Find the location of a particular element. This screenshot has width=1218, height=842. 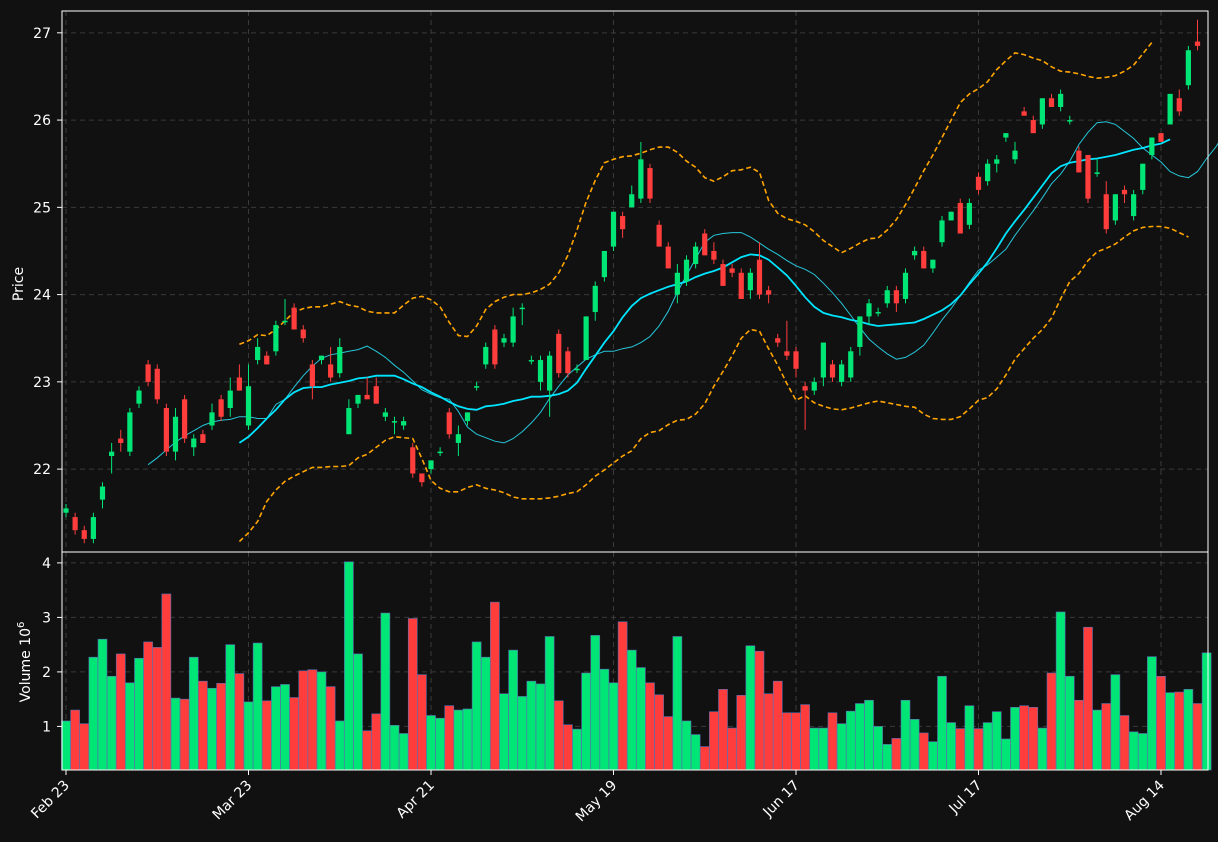

volume-y-tick-label: 4 is located at coordinates (46, 564).